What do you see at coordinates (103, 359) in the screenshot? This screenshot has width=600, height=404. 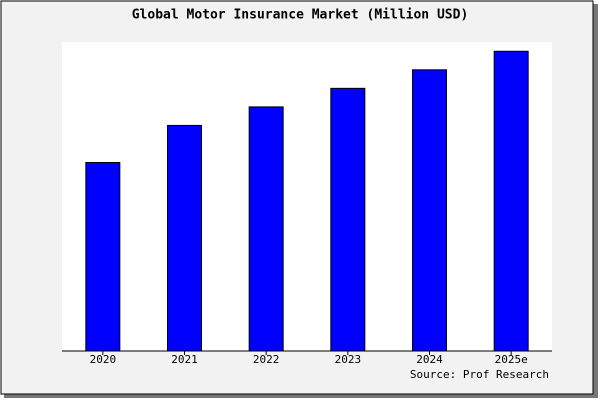 I see `x-tick-label: 2020` at bounding box center [103, 359].